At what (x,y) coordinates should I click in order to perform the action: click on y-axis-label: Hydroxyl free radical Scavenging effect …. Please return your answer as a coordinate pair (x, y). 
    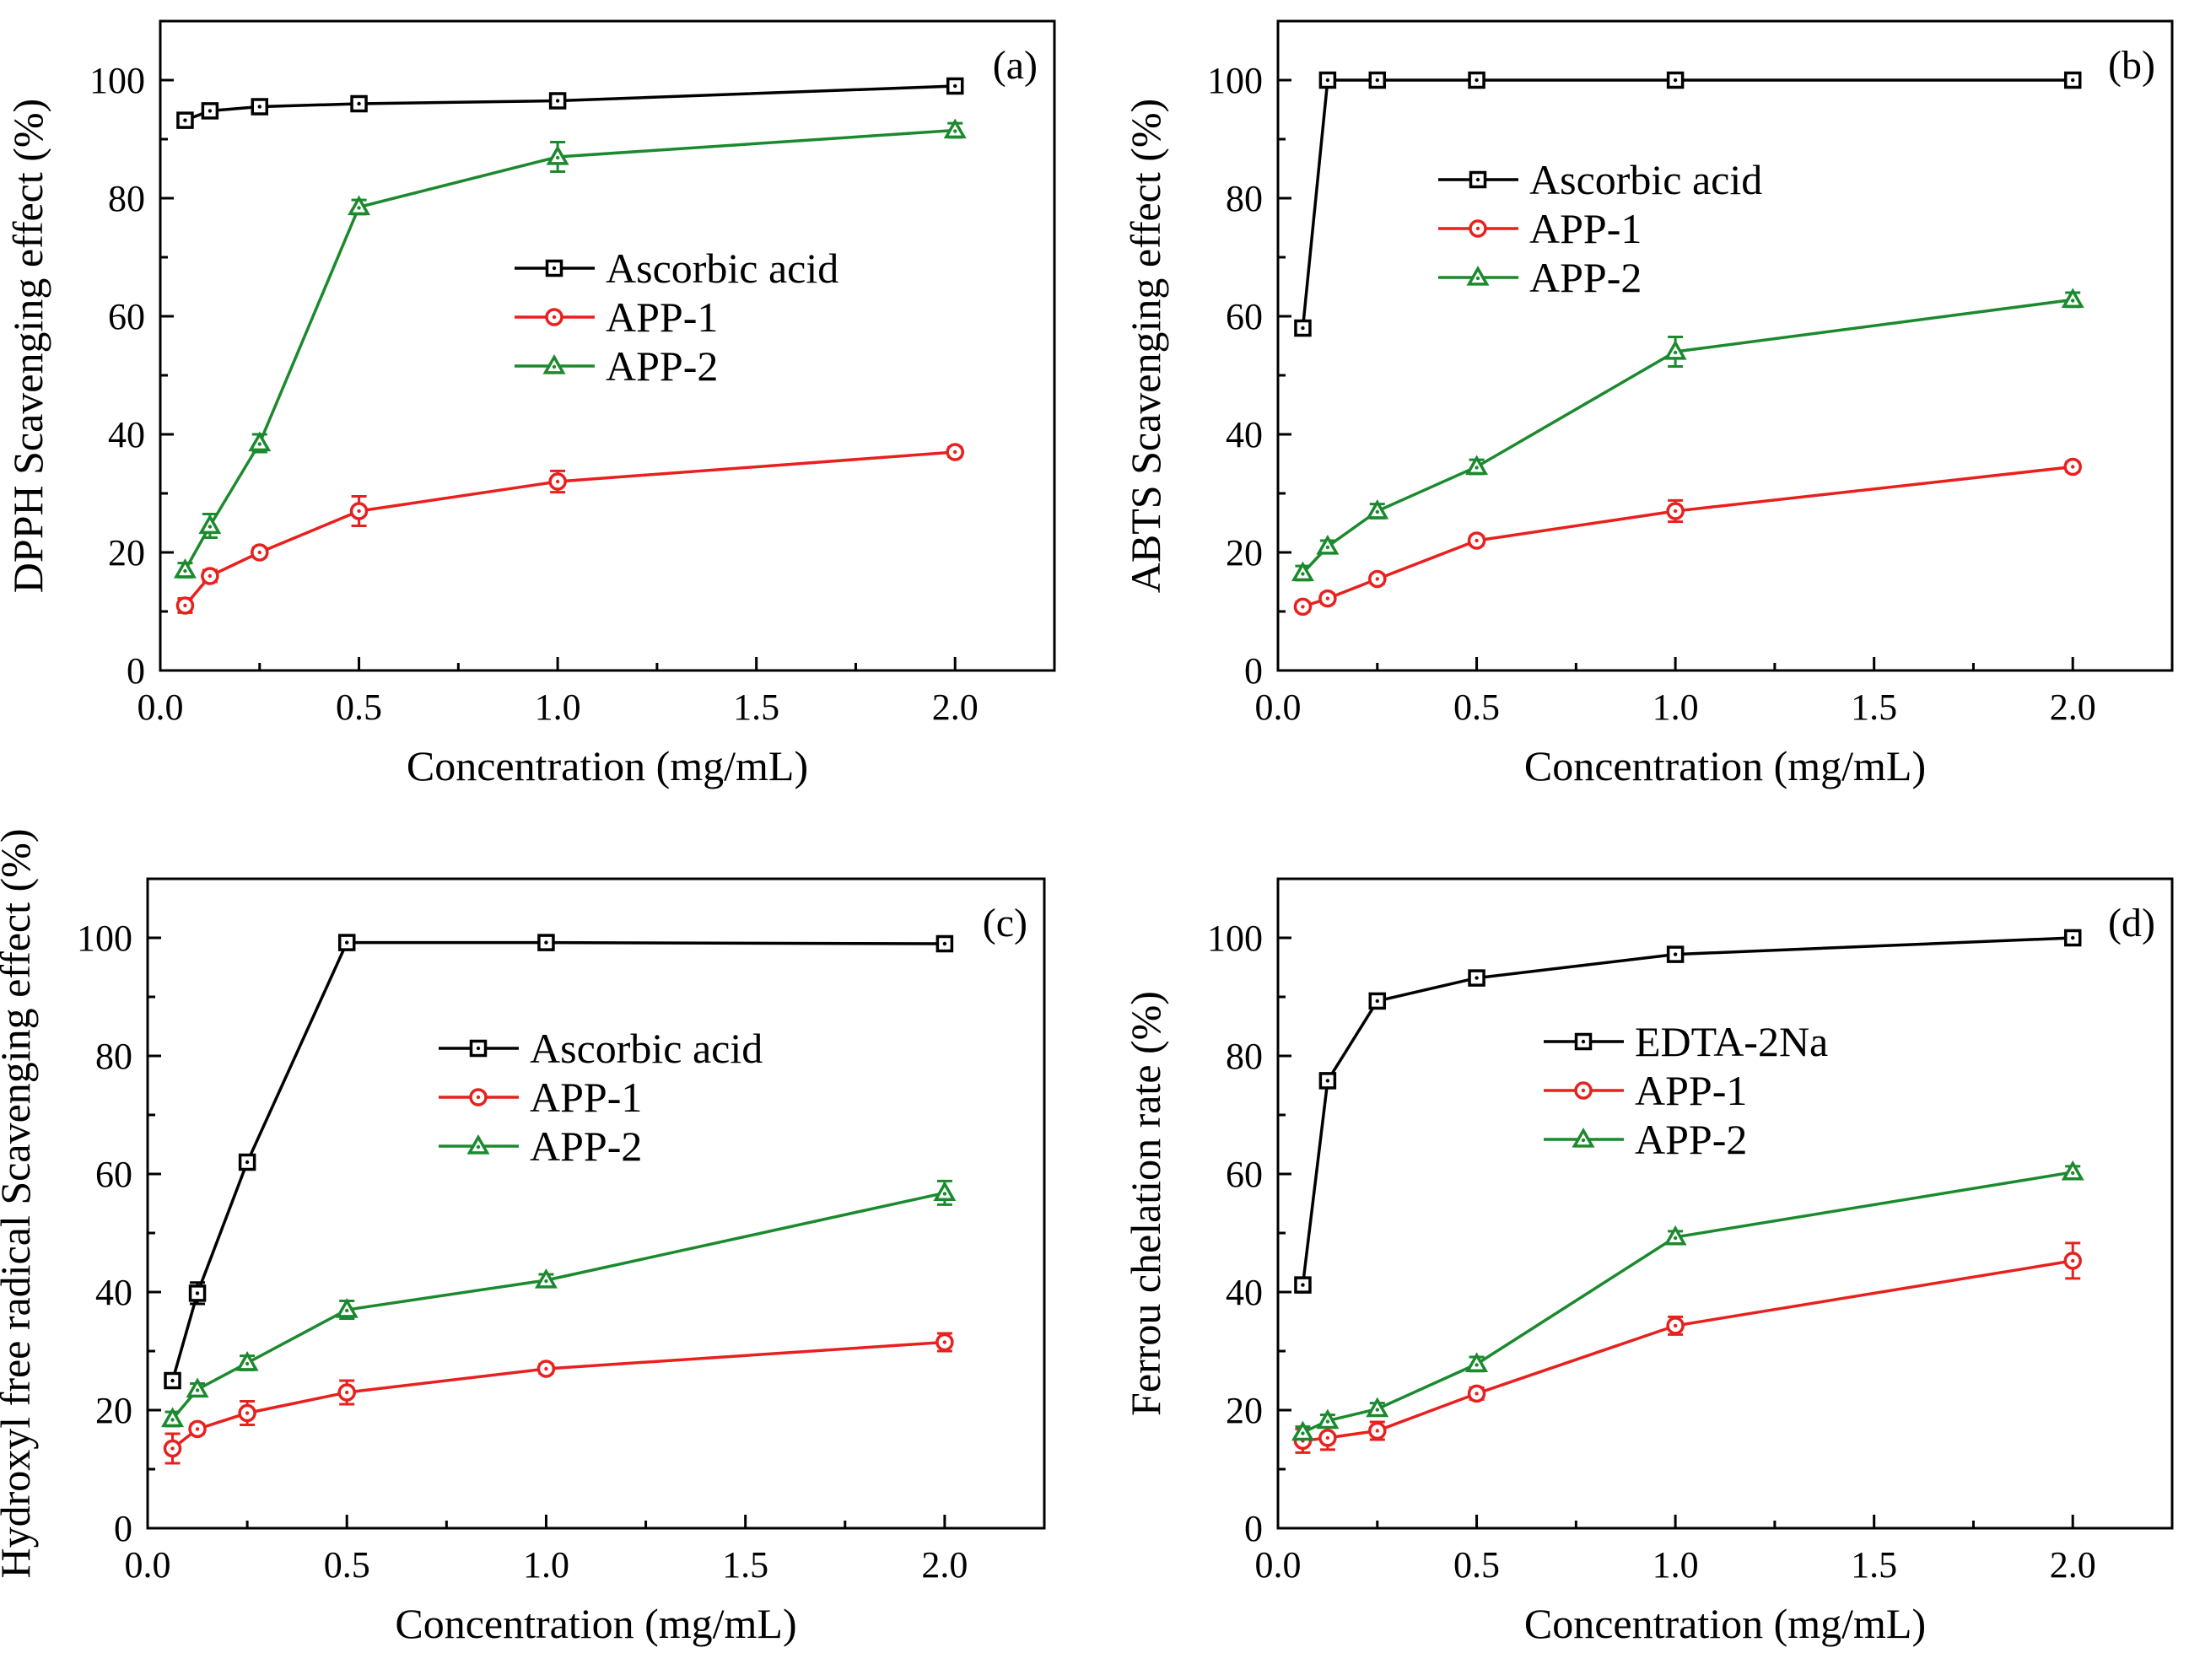
    Looking at the image, I should click on (20, 1204).